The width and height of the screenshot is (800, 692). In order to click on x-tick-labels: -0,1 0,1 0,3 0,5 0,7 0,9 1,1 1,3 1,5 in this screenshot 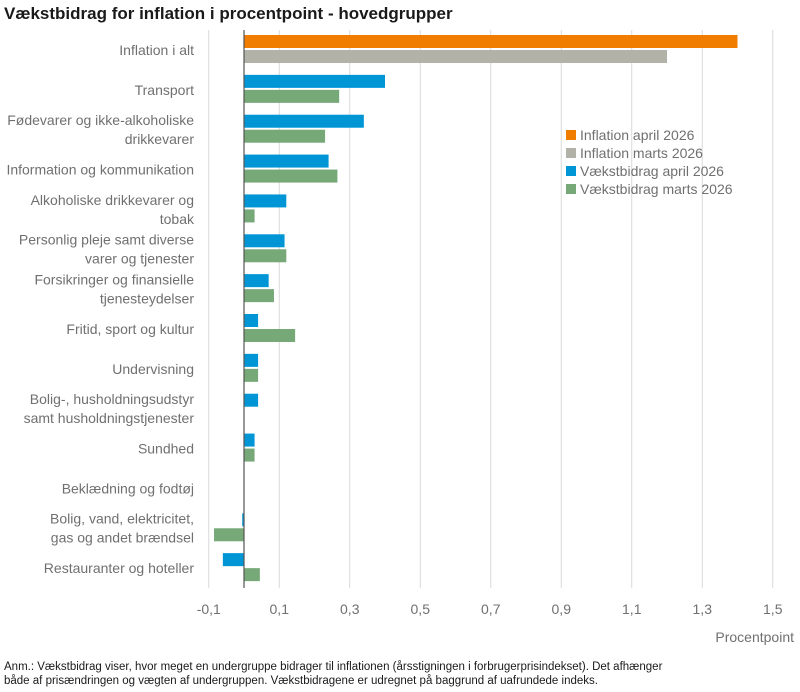, I will do `click(490, 609)`.